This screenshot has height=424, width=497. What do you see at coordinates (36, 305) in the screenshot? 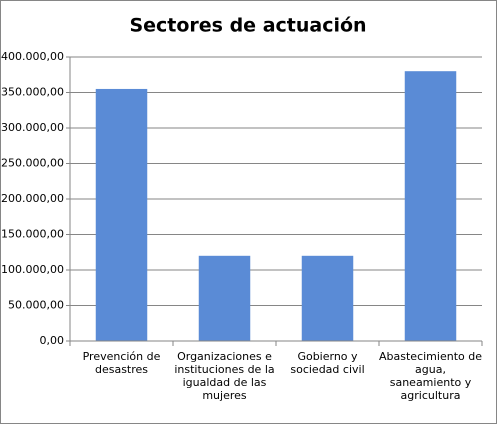
I see `y-tick-label: 50.000,00` at bounding box center [36, 305].